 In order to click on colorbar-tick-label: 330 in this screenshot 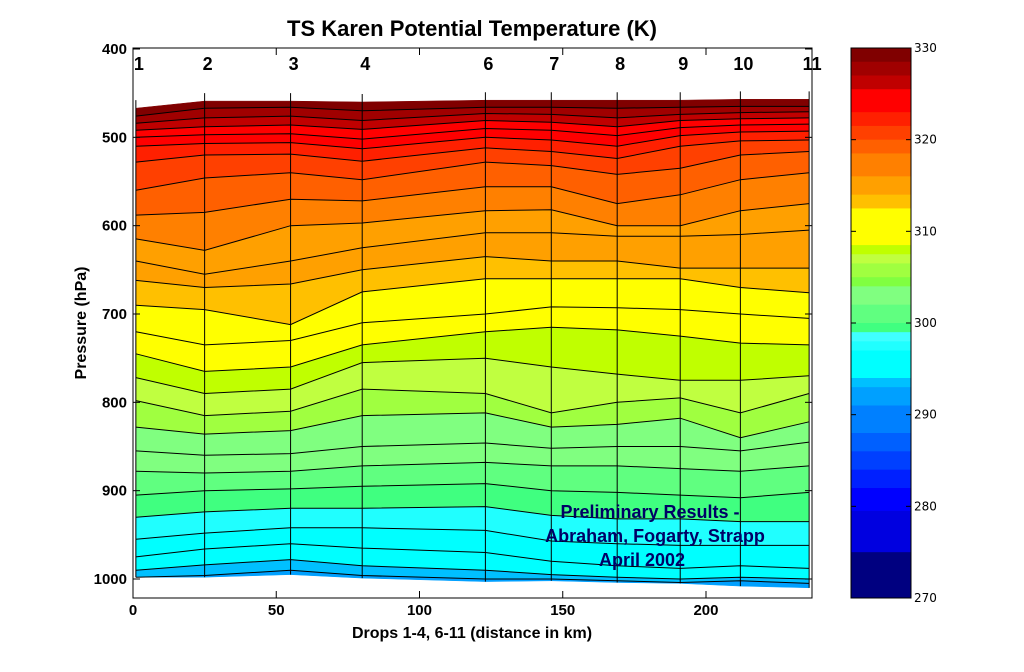, I will do `click(925, 48)`.